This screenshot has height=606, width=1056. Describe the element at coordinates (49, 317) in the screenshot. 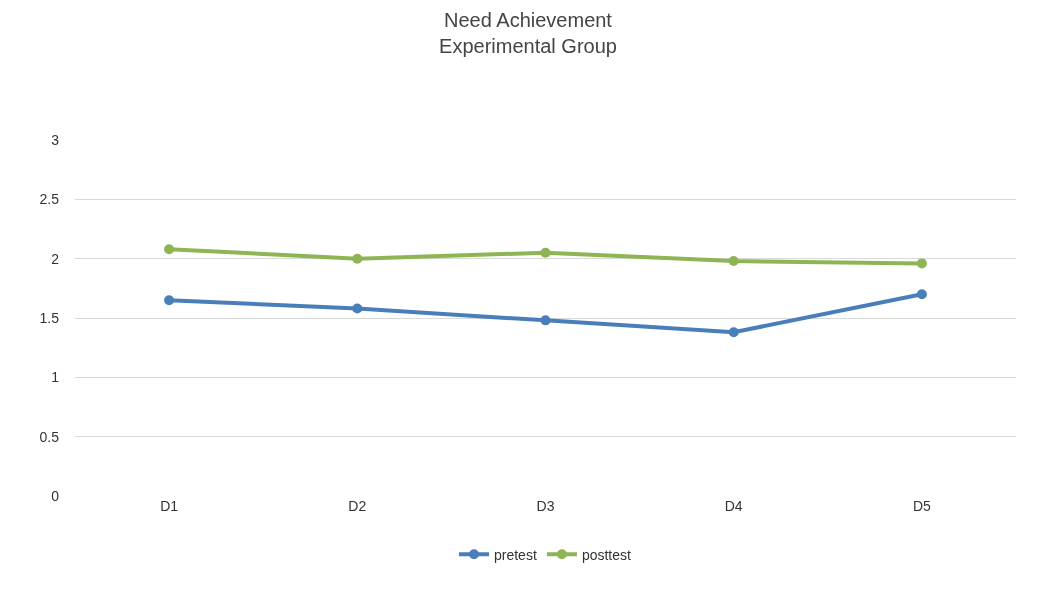

I see `y-tick-label: 1.5` at that location.